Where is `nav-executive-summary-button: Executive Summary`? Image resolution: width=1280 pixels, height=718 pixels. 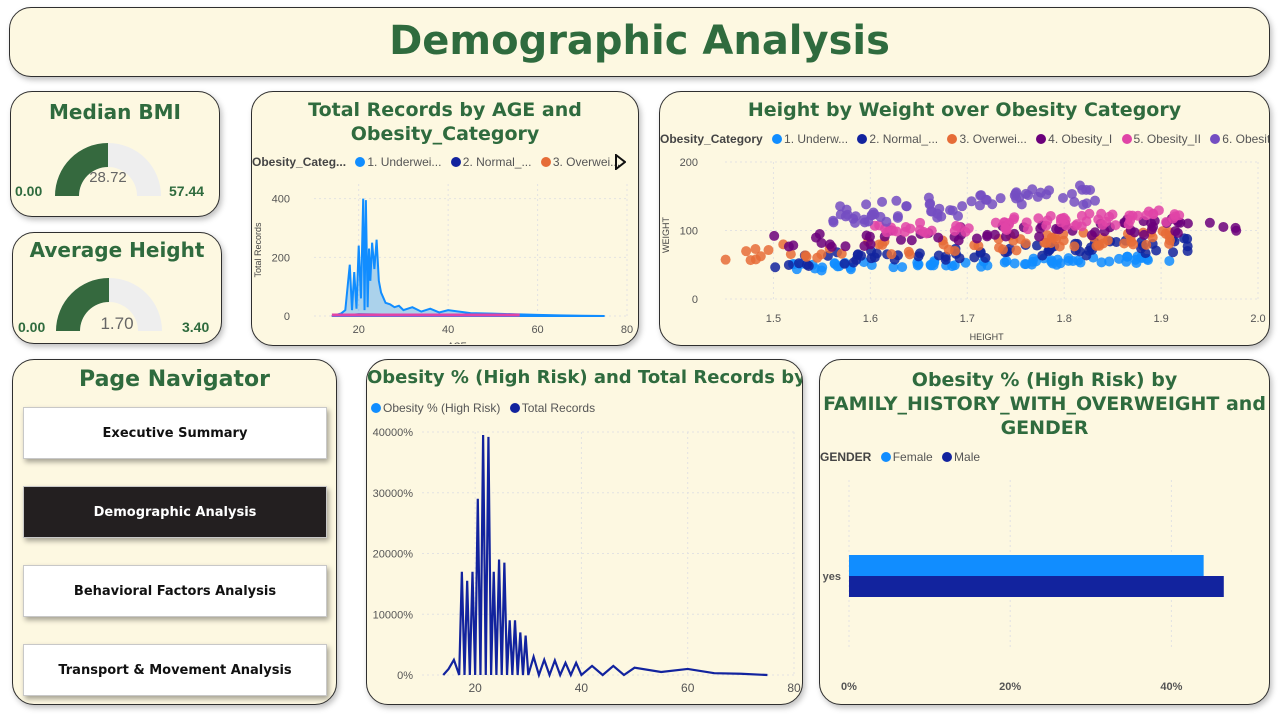
nav-executive-summary-button: Executive Summary is located at coordinates (175, 433).